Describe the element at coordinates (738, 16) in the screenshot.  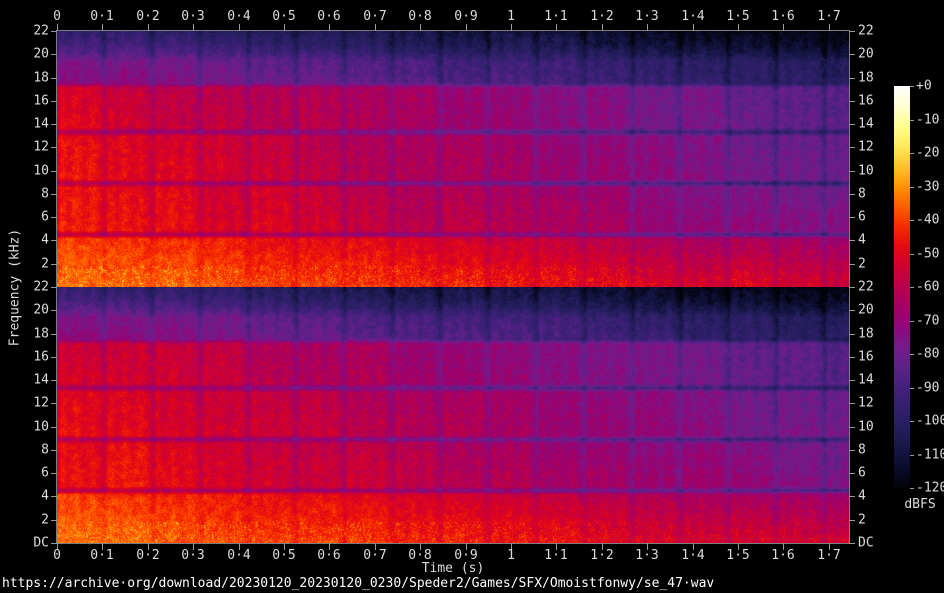
I see `time-tick-label: 1·5` at that location.